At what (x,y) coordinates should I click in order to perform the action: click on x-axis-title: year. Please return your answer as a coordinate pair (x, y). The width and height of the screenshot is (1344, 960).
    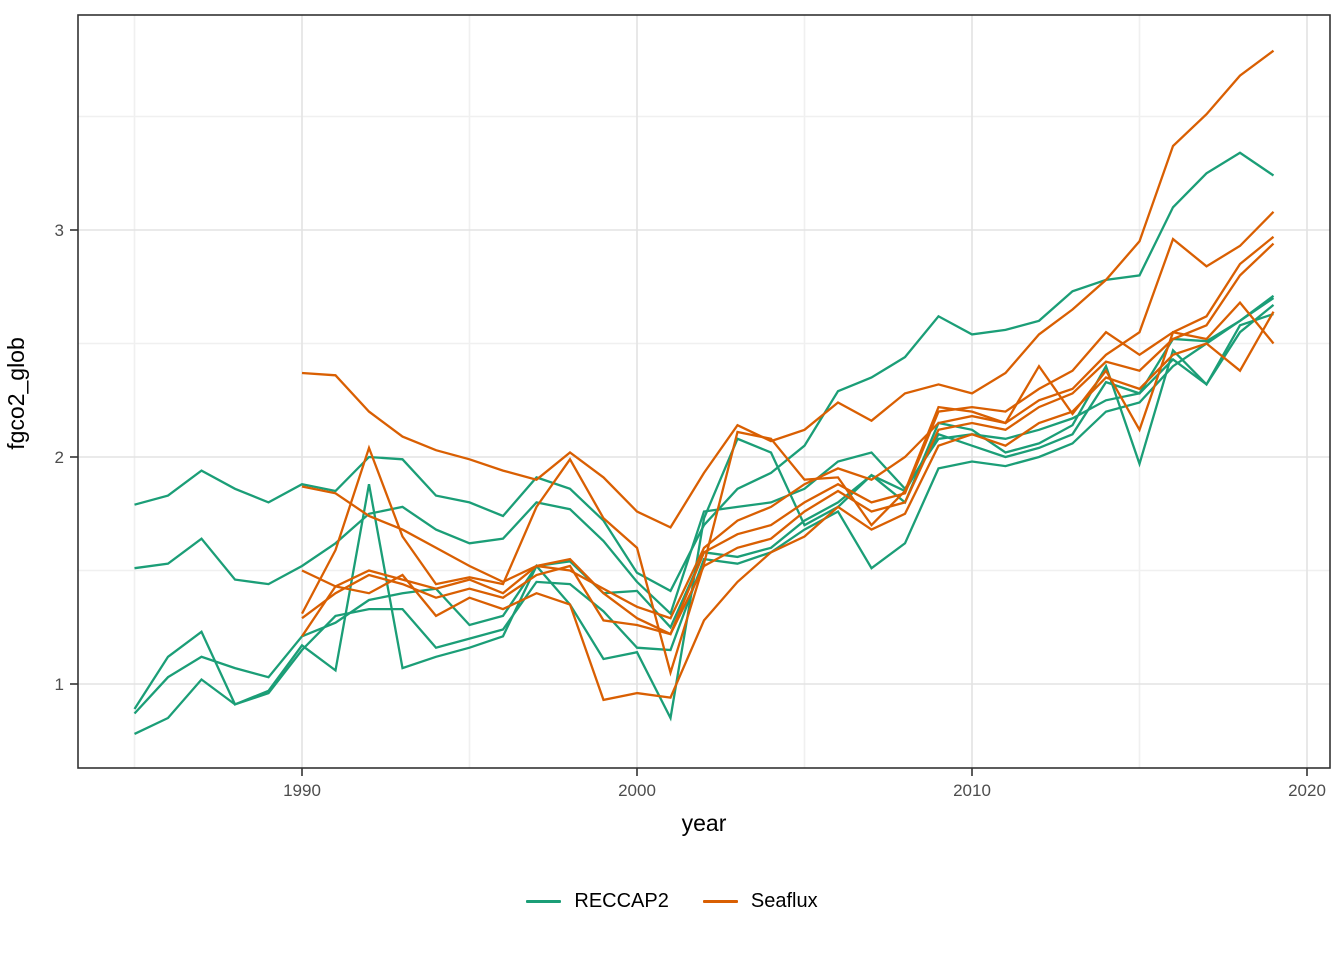
    Looking at the image, I should click on (704, 823).